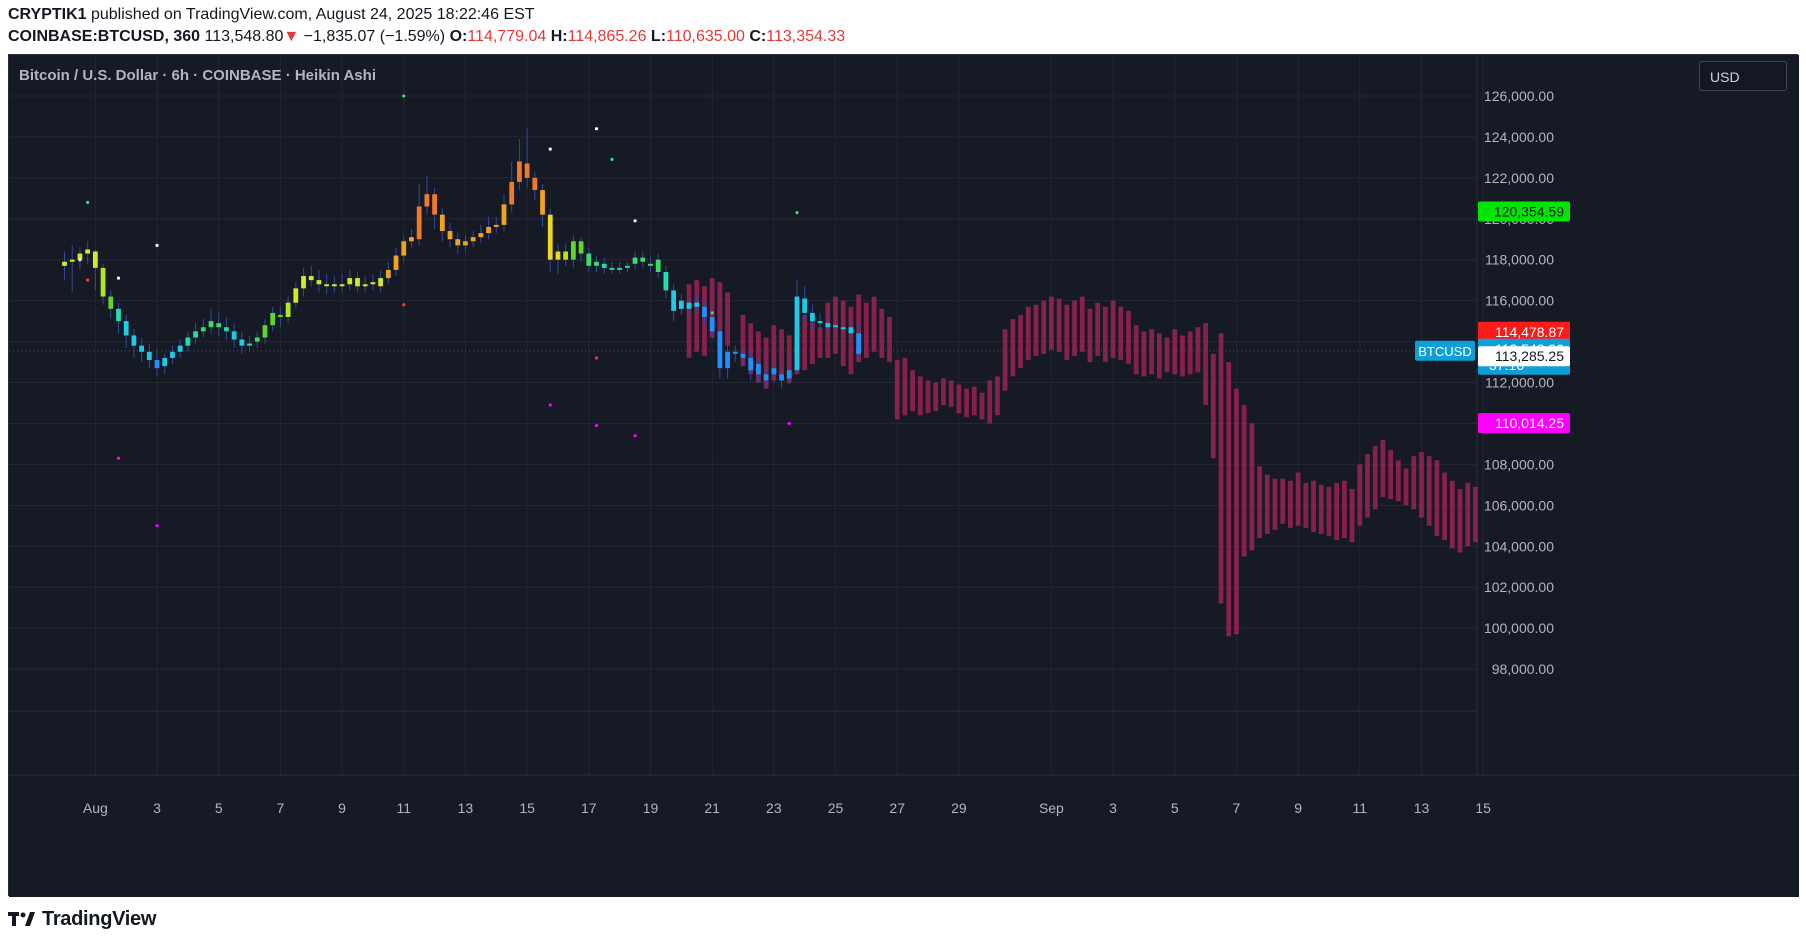  Describe the element at coordinates (1422, 808) in the screenshot. I see `x-tick-label: 13` at that location.